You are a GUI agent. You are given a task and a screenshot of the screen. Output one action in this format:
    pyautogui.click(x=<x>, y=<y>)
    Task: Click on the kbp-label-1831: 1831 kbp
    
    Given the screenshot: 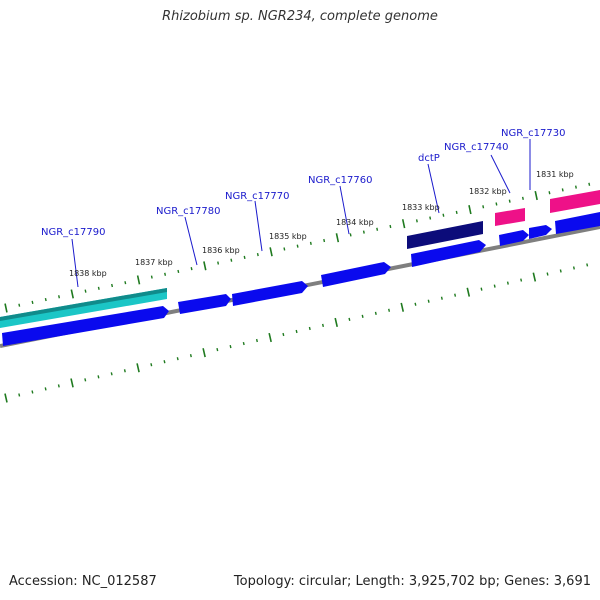 What is the action you would take?
    pyautogui.click(x=555, y=174)
    